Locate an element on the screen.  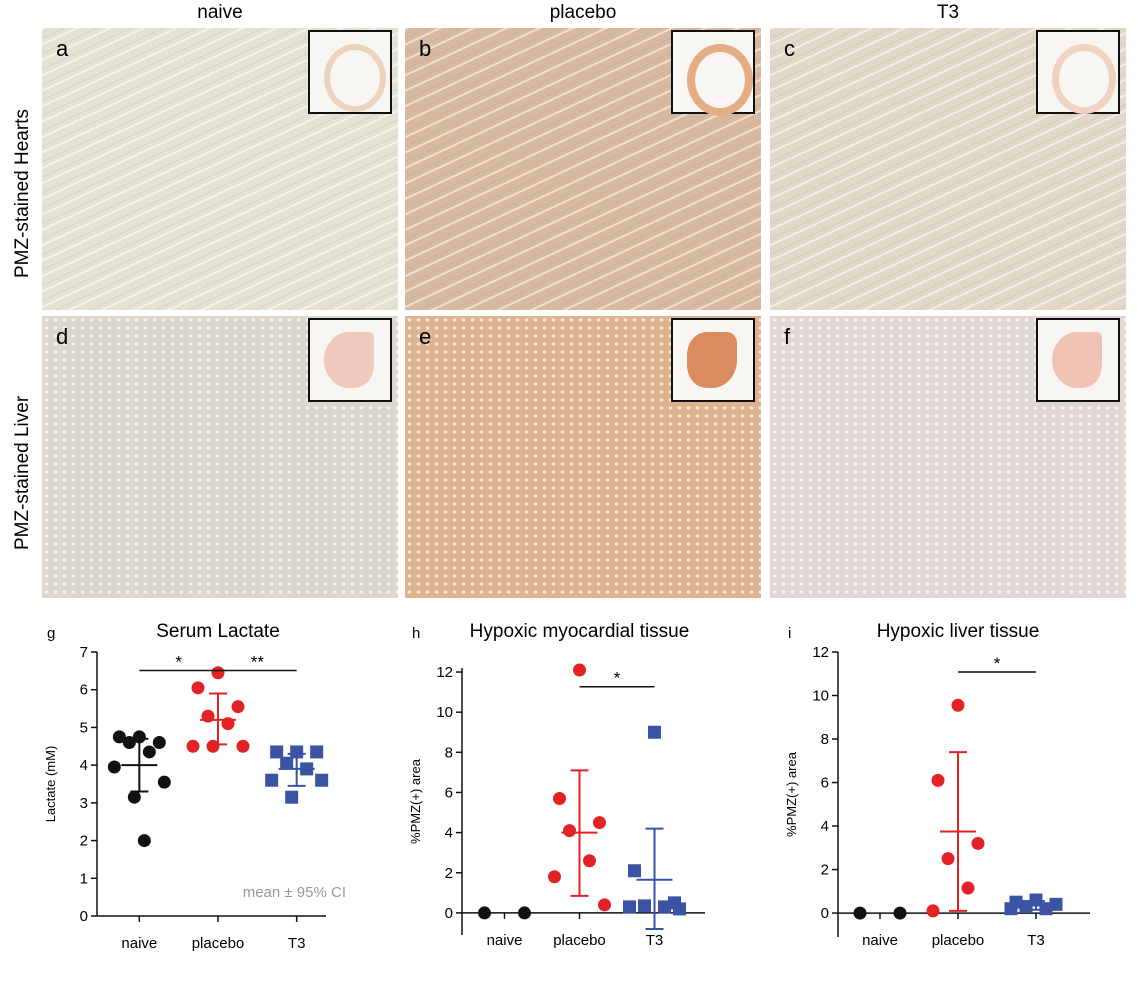
y-tick-label: 12 is located at coordinates (444, 672).